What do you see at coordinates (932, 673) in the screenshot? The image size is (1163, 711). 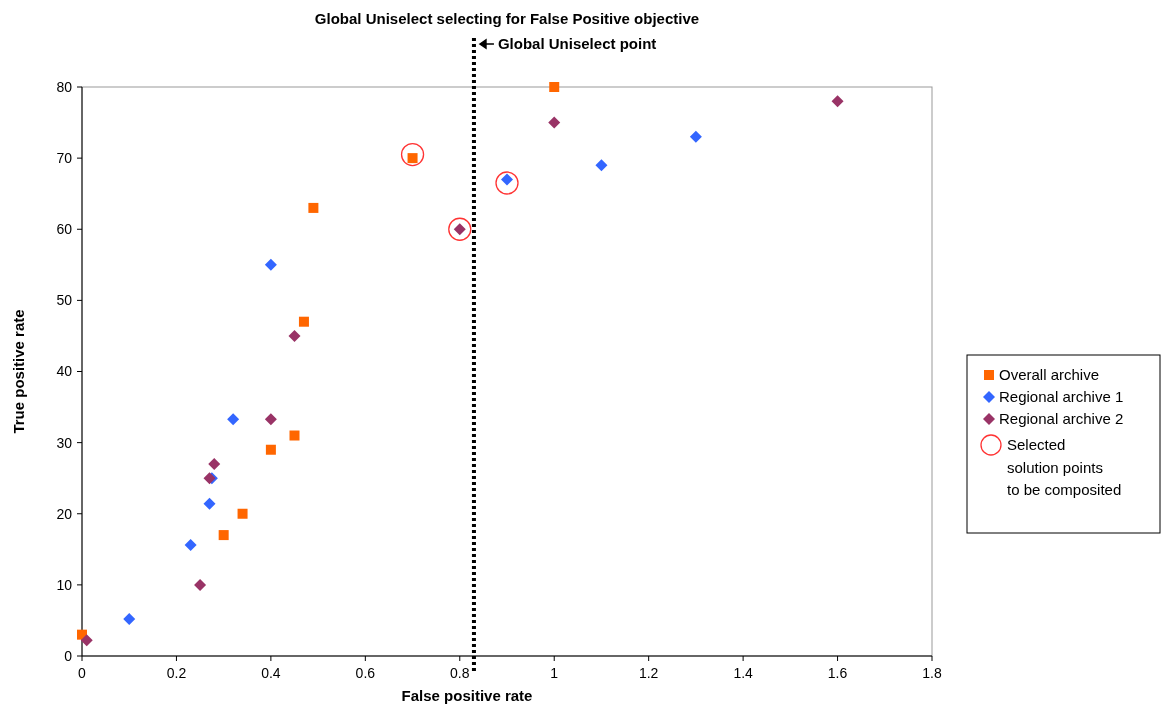 I see `x-tick-label: 1.8` at bounding box center [932, 673].